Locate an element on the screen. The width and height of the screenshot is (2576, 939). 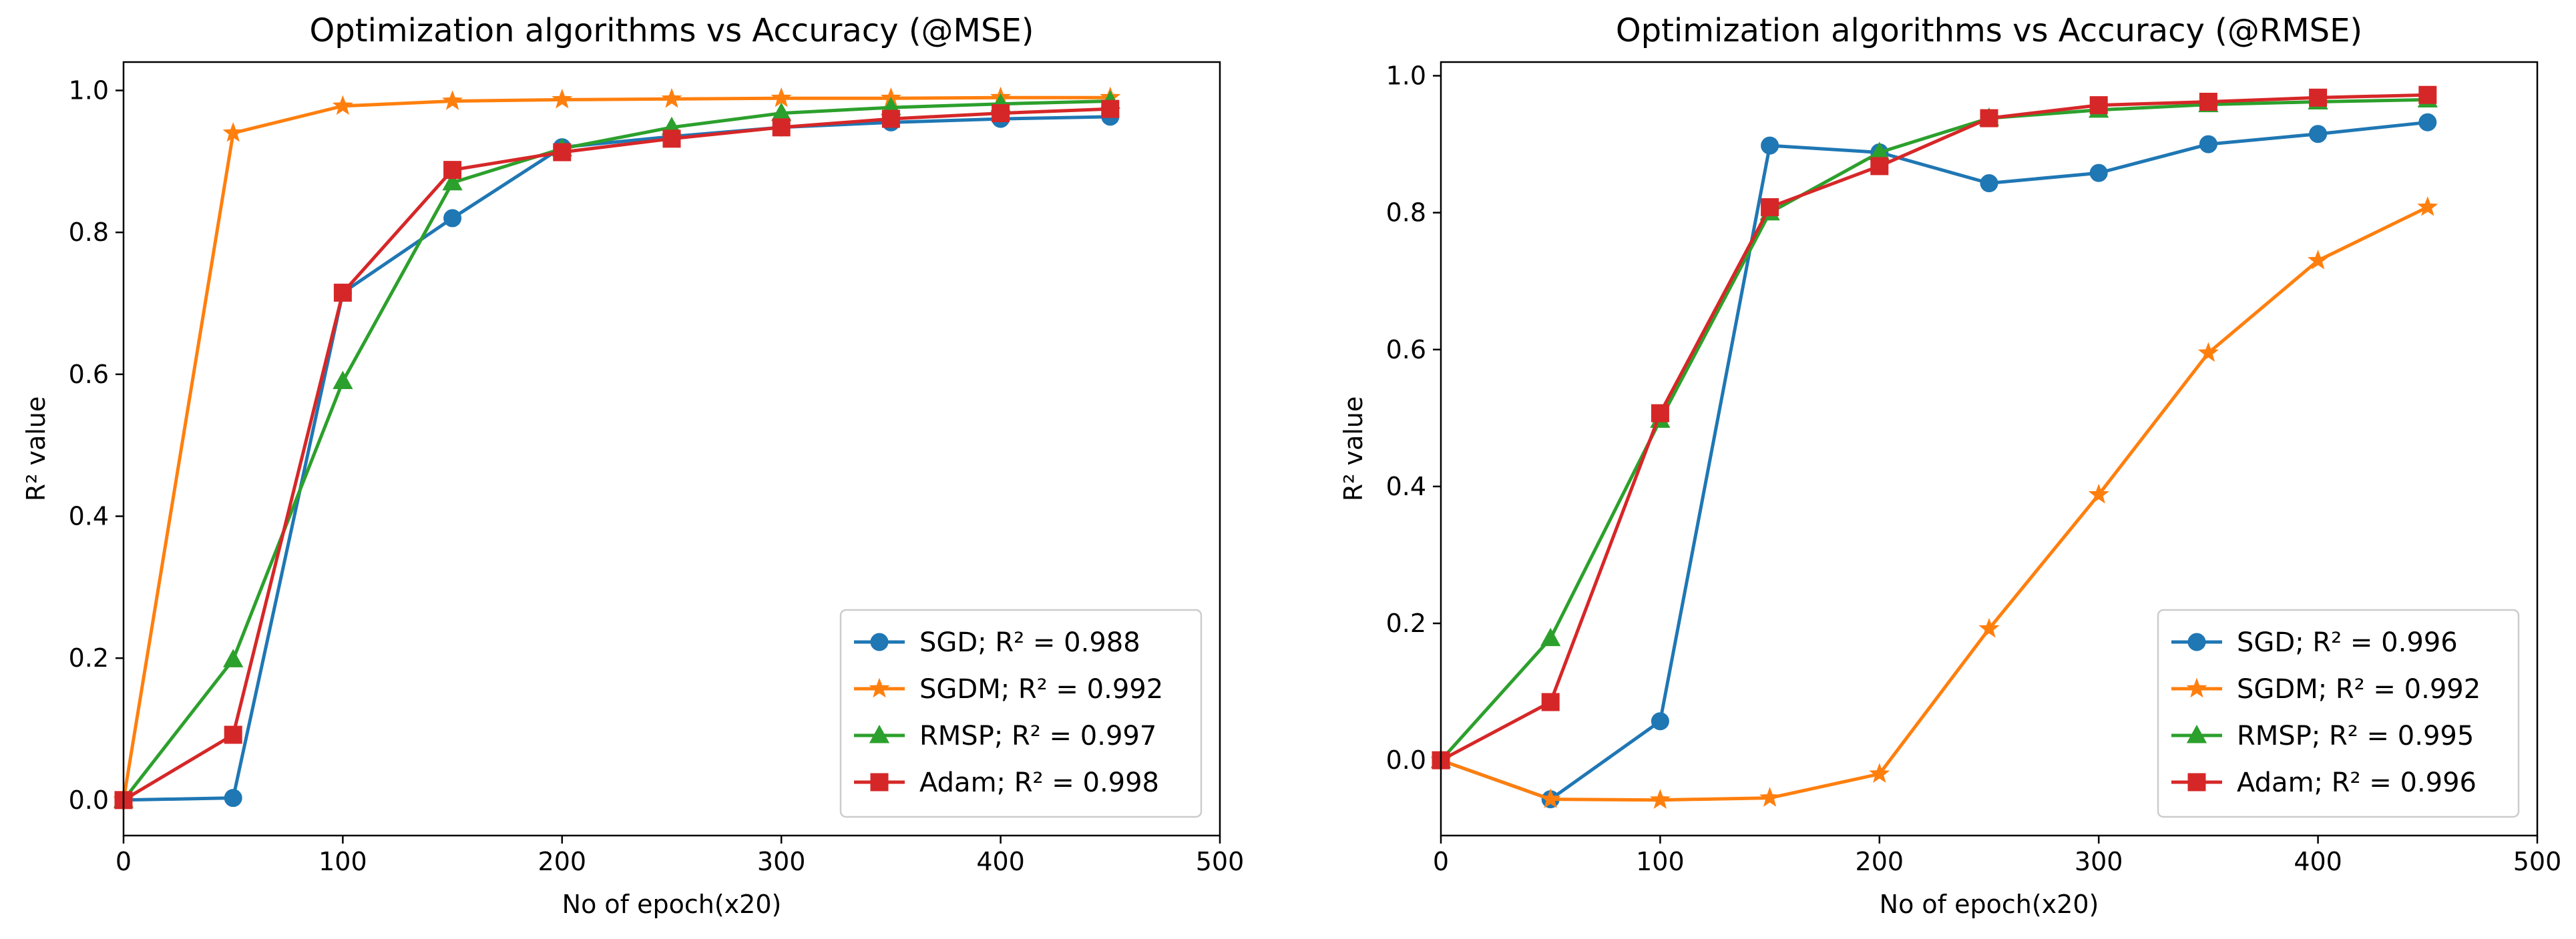
legend-label: SGD; R² = 0.988 is located at coordinates (1029, 643).